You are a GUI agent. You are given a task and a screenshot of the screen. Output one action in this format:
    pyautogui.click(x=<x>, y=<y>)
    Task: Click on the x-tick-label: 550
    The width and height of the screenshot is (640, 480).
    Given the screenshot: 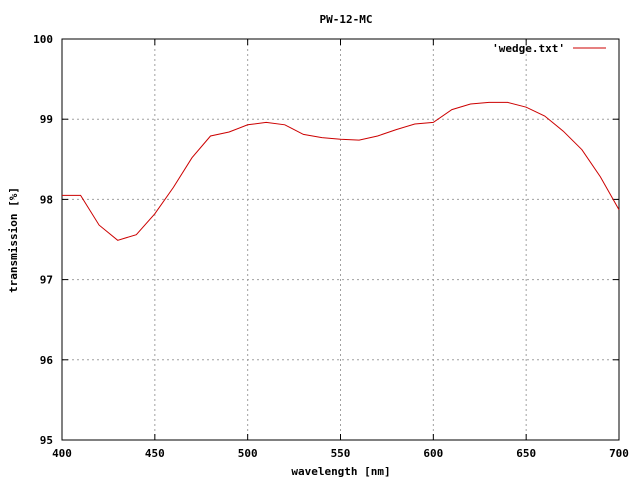 What is the action you would take?
    pyautogui.click(x=341, y=453)
    